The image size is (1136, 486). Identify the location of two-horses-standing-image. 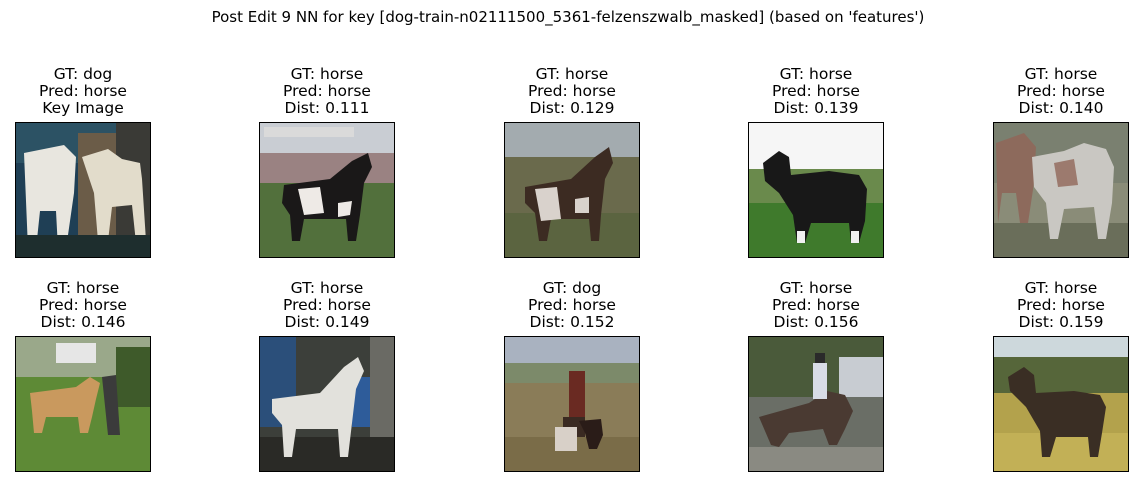
(1061, 190).